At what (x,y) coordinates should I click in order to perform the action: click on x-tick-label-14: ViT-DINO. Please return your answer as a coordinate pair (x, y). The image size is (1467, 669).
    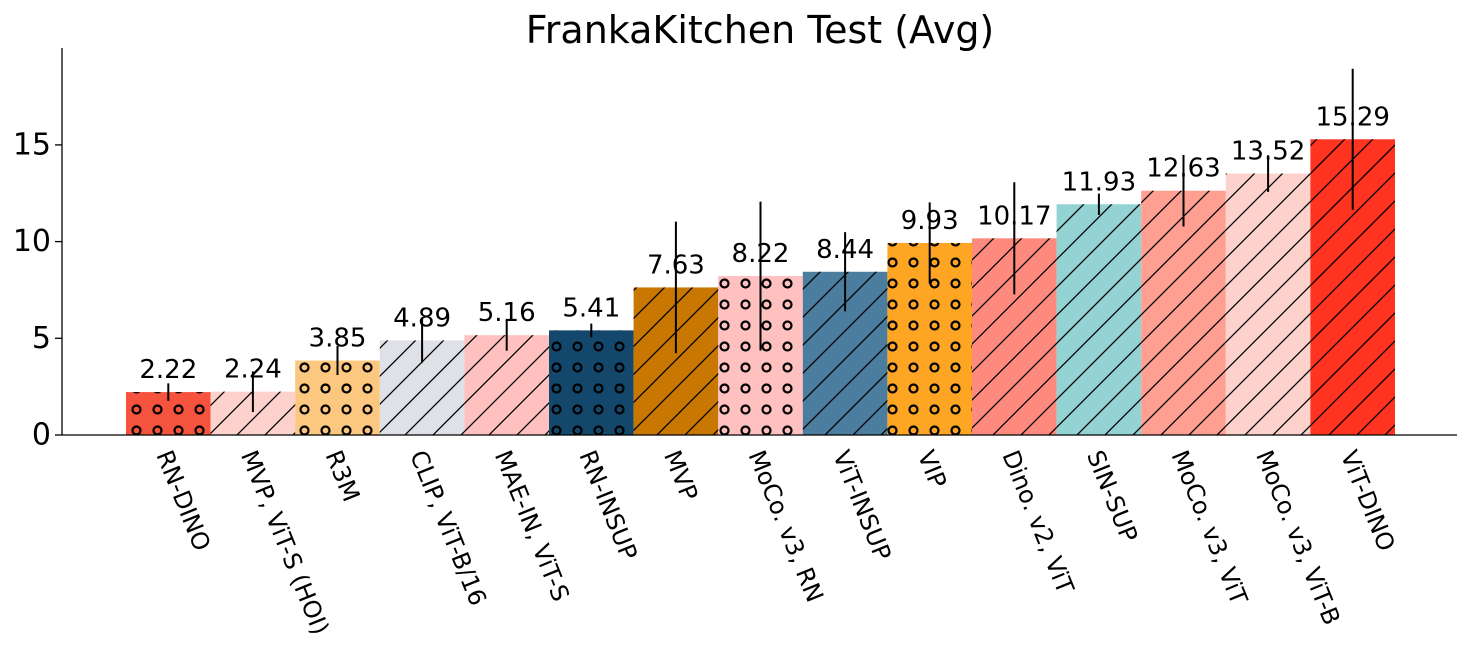
    Looking at the image, I should click on (1368, 500).